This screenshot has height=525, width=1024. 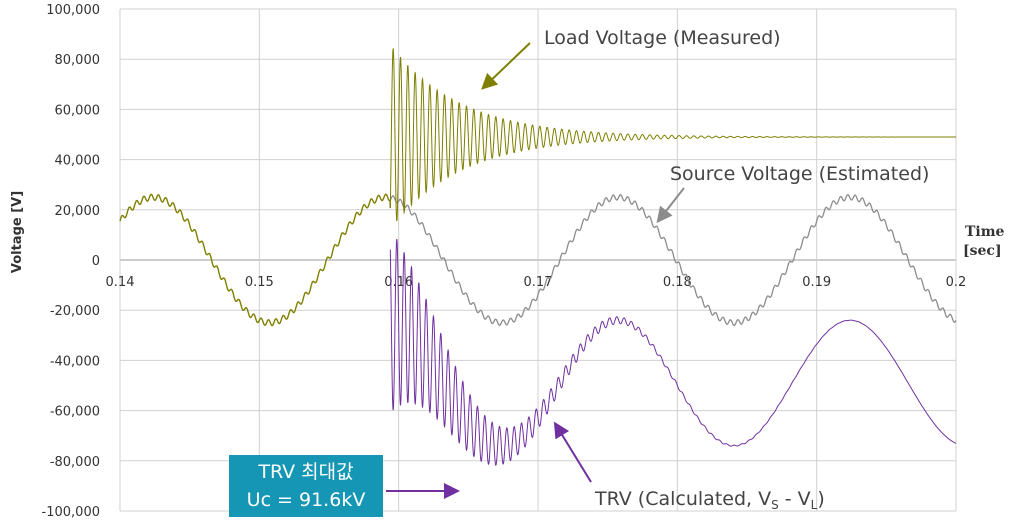 I want to click on y-tick-label: -20,000, so click(x=75, y=311).